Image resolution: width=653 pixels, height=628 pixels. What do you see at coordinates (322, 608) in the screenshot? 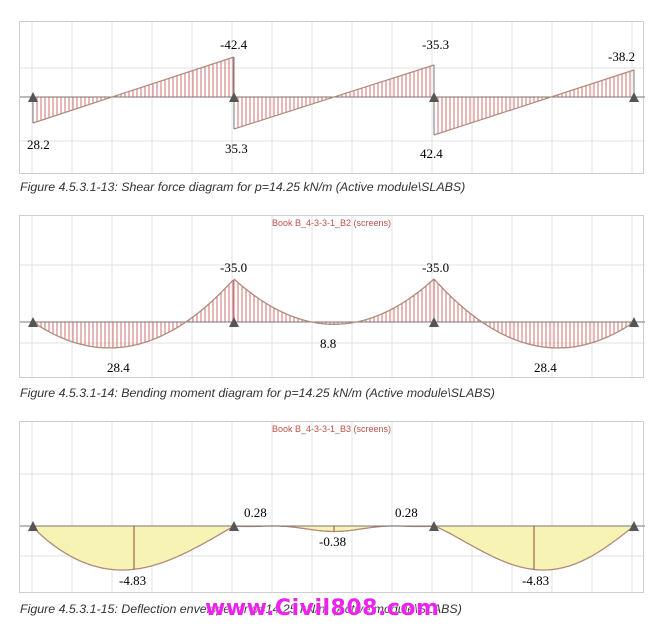
I see `watermark: www.Civil808.com` at bounding box center [322, 608].